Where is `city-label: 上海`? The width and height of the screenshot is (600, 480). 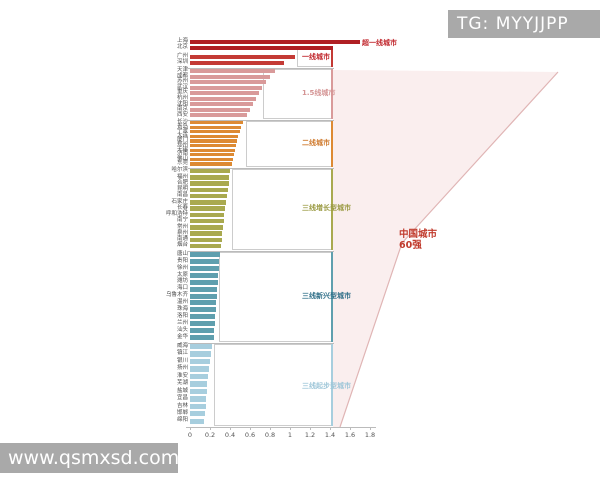 city-label: 上海 is located at coordinates (182, 41).